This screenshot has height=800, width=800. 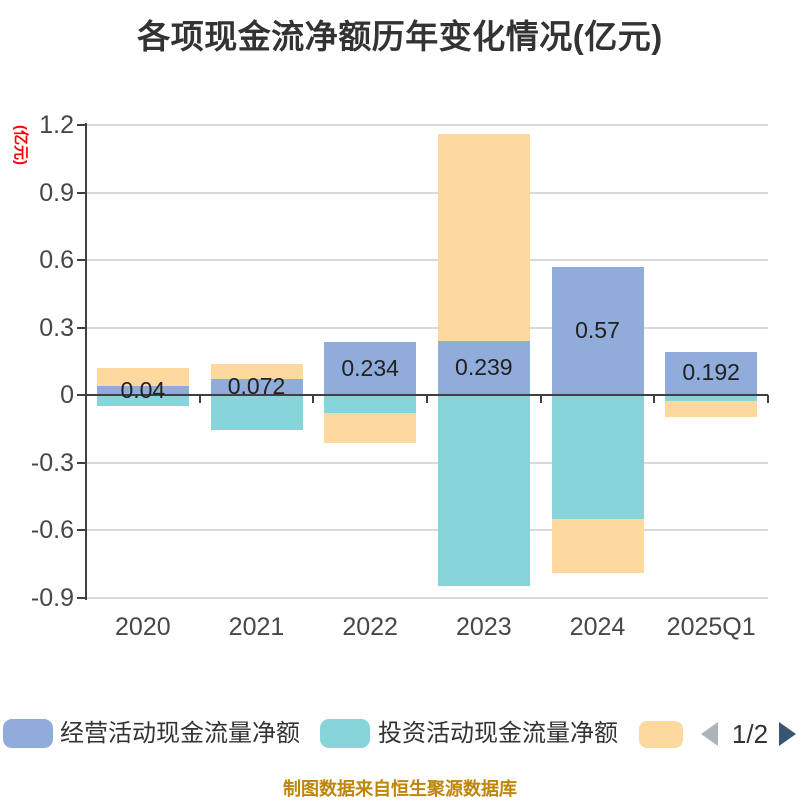 What do you see at coordinates (400, 36) in the screenshot?
I see `chart-title: 各项现金流净额历年变化情况(亿元)` at bounding box center [400, 36].